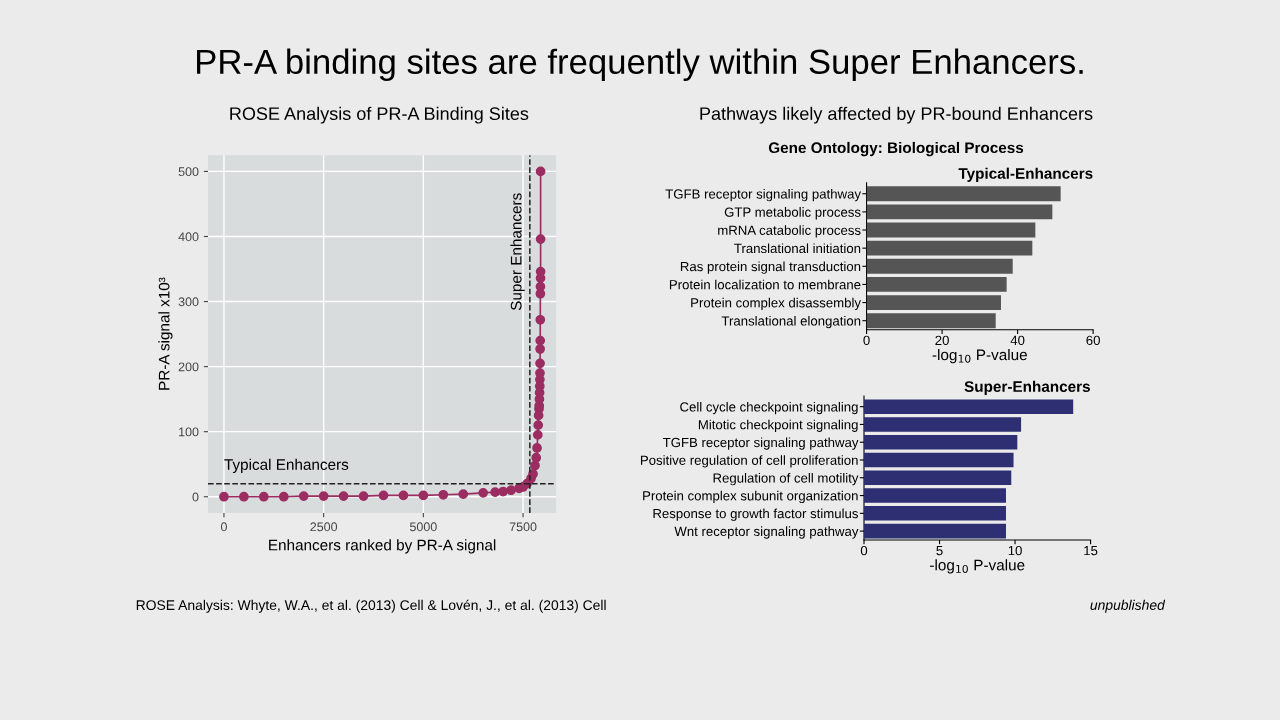 The image size is (1280, 720). What do you see at coordinates (1091, 551) in the screenshot?
I see `x-tick-label: 15` at bounding box center [1091, 551].